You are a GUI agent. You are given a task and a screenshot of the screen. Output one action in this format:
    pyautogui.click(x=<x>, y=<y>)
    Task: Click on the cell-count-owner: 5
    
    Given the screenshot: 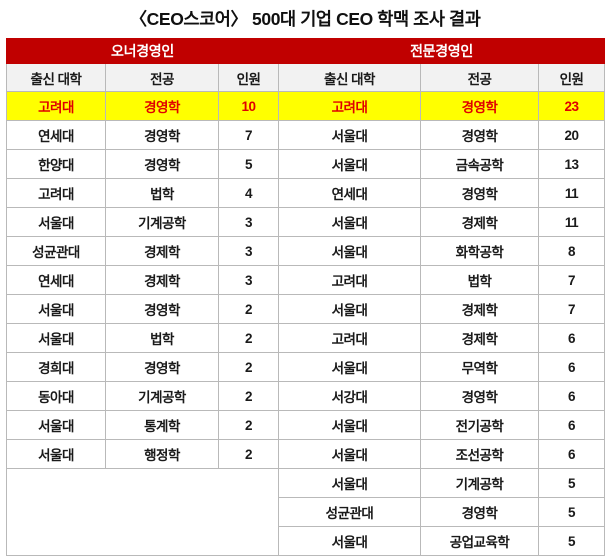 What is the action you would take?
    pyautogui.click(x=248, y=164)
    